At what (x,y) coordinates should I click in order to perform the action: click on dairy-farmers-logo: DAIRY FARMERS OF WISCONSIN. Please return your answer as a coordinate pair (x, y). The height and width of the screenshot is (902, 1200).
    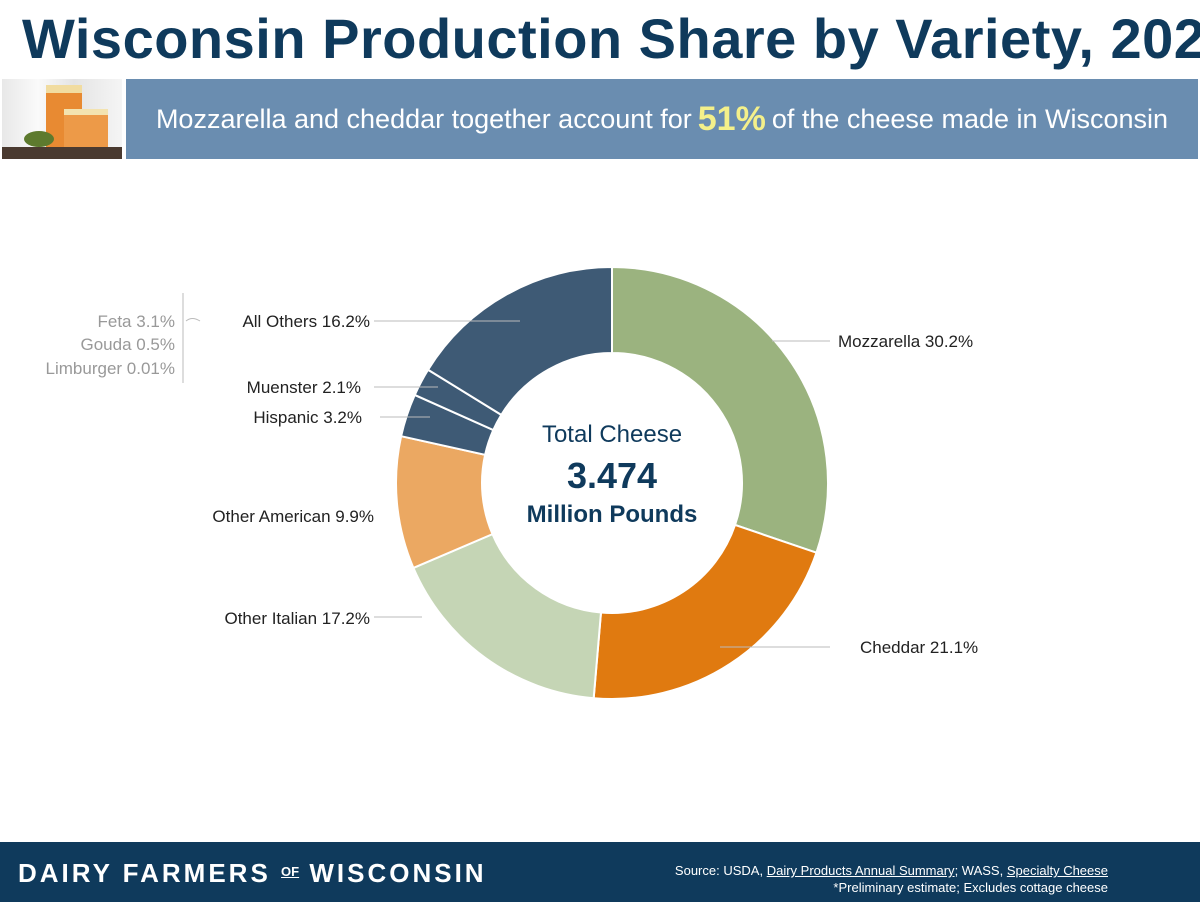
    Looking at the image, I should click on (252, 873).